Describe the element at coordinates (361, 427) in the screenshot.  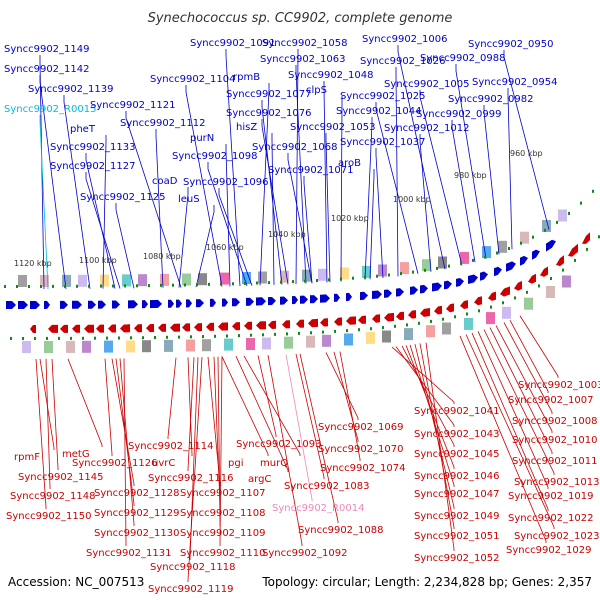
I see `reverse-gene-label: Syncc9902_1069` at that location.